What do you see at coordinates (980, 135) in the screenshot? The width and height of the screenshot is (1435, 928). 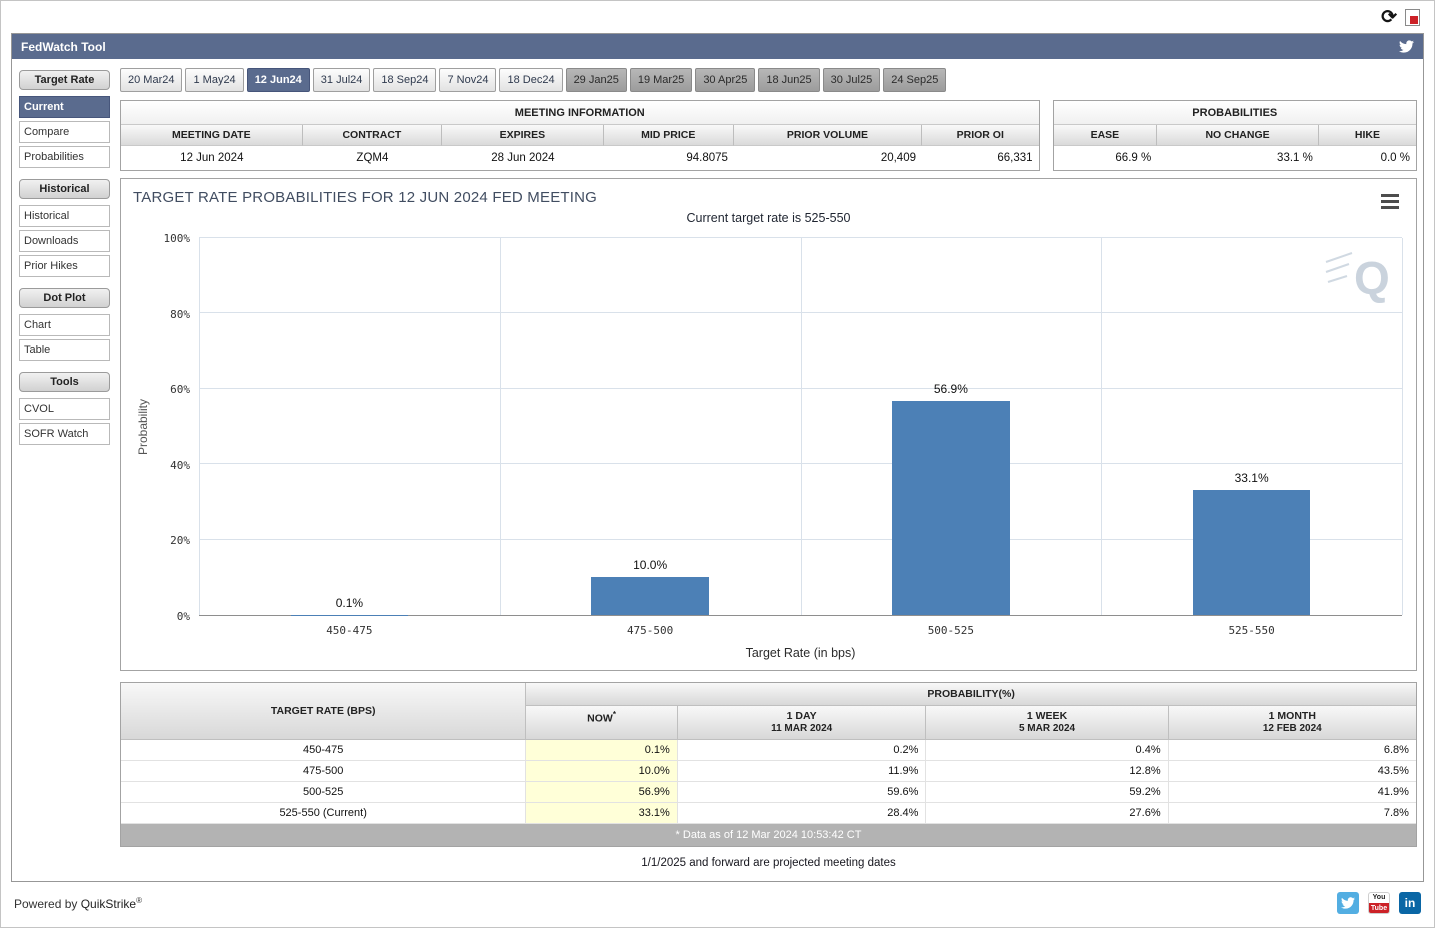 I see `column-header-prior-oi: PRIOR OI` at bounding box center [980, 135].